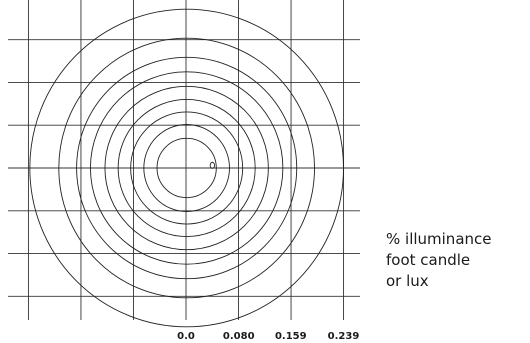  What do you see at coordinates (212, 165) in the screenshot?
I see `contour-local-peak` at bounding box center [212, 165].